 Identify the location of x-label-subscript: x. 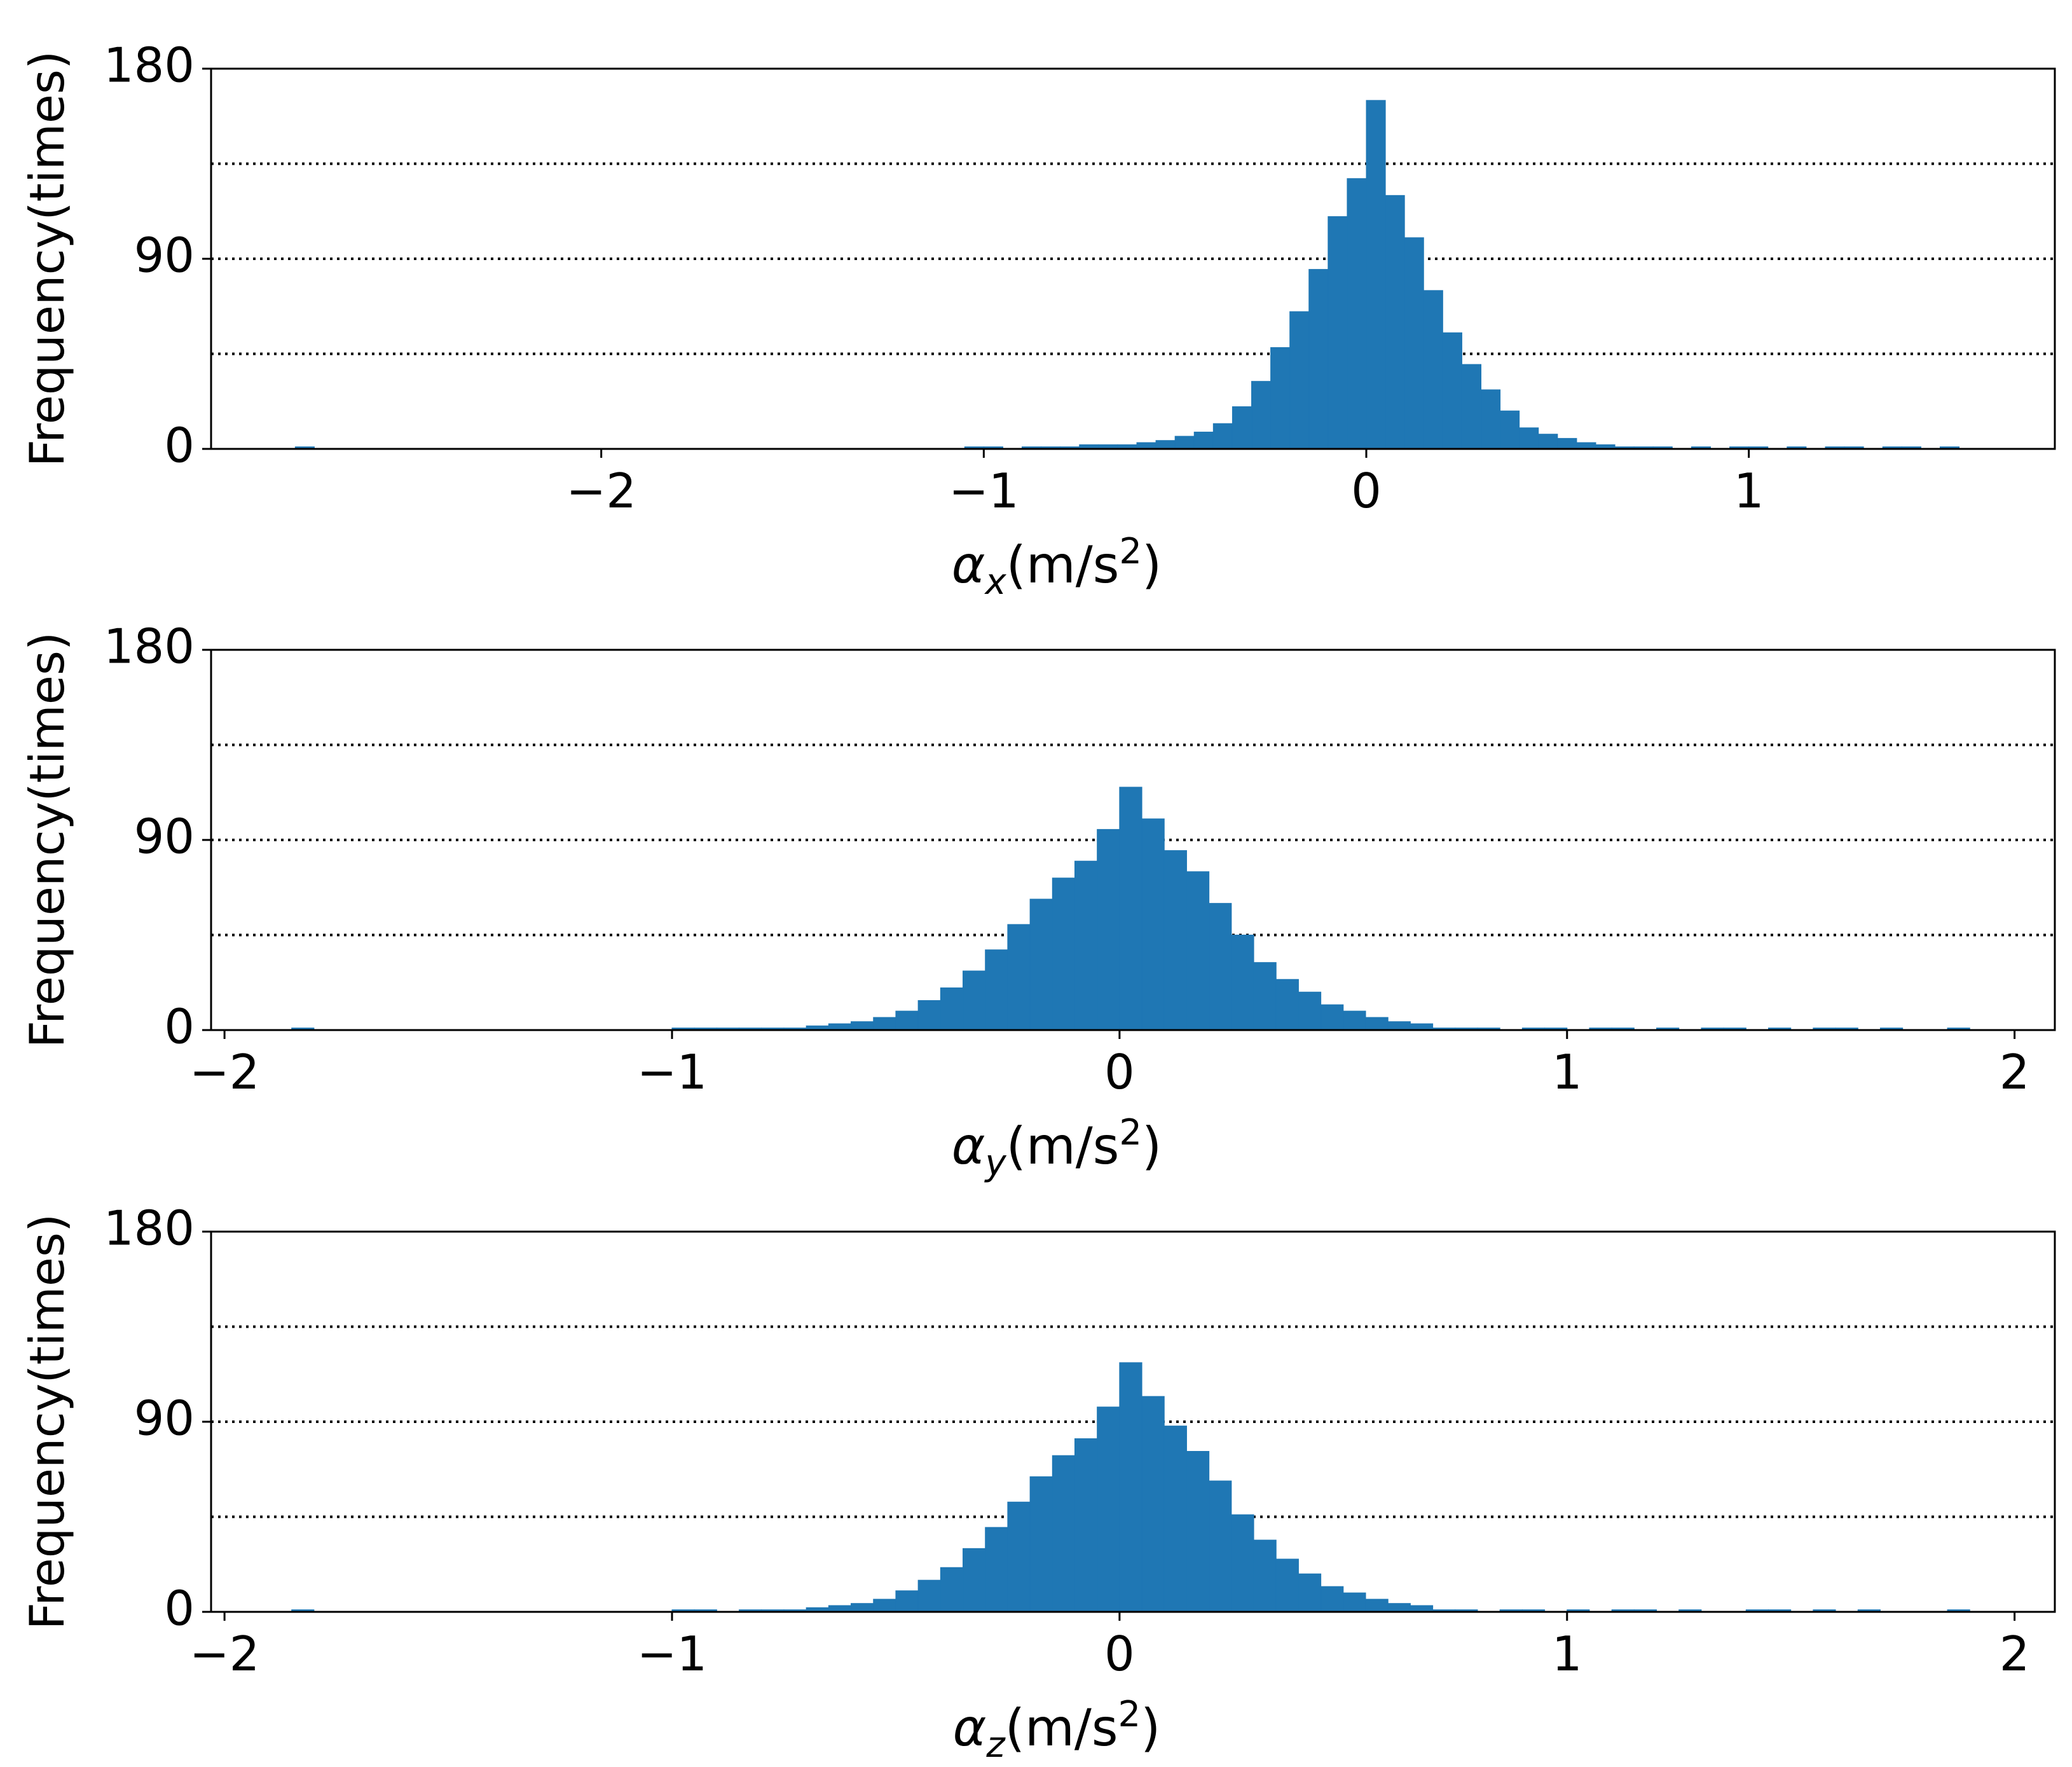
(995, 582).